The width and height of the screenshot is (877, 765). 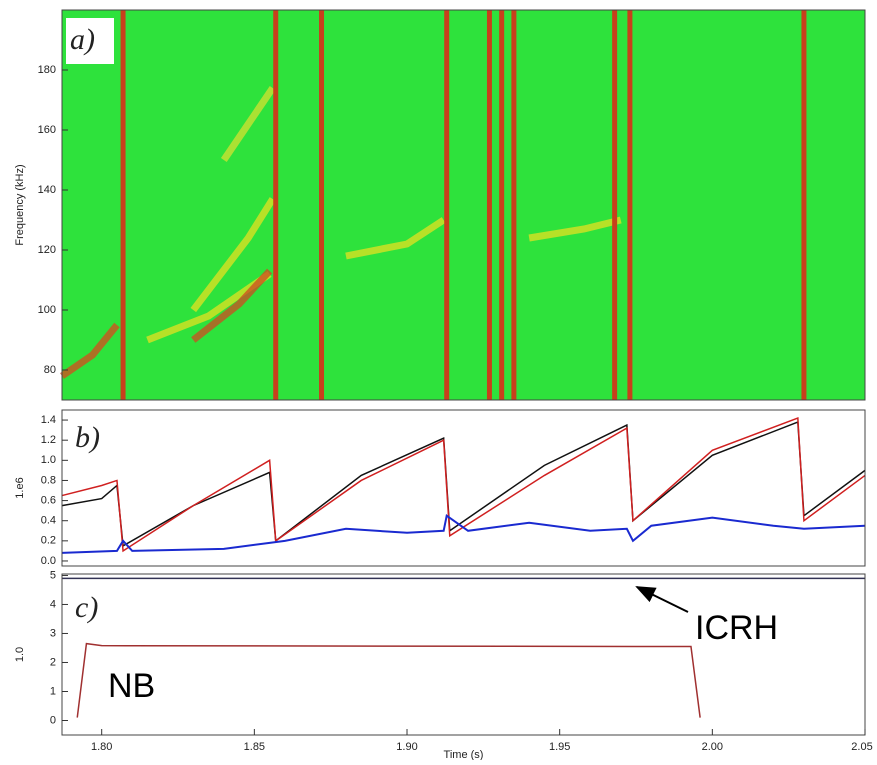 What do you see at coordinates (20, 654) in the screenshot?
I see `y-axis-label: 1.0` at bounding box center [20, 654].